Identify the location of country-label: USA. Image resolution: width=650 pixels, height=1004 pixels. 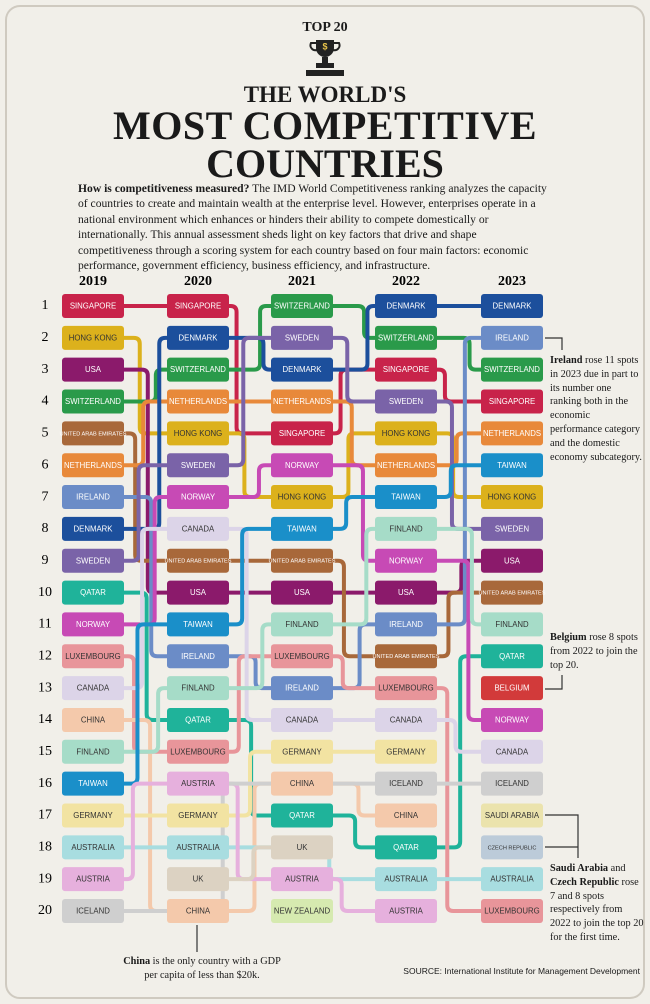
(512, 560).